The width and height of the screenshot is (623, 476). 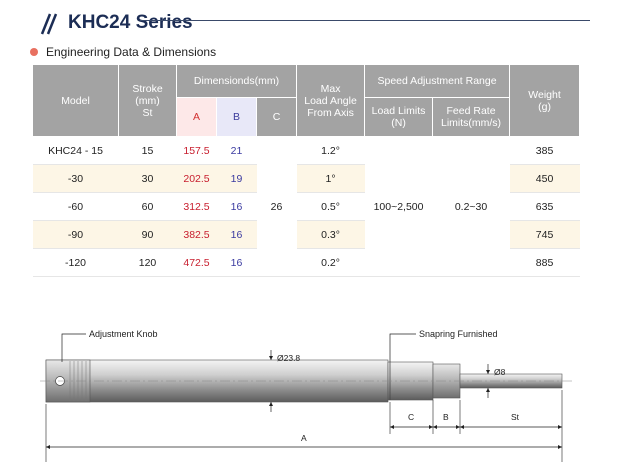 I want to click on table-row: -30 30 202.5 19 1° 450, so click(x=306, y=178).